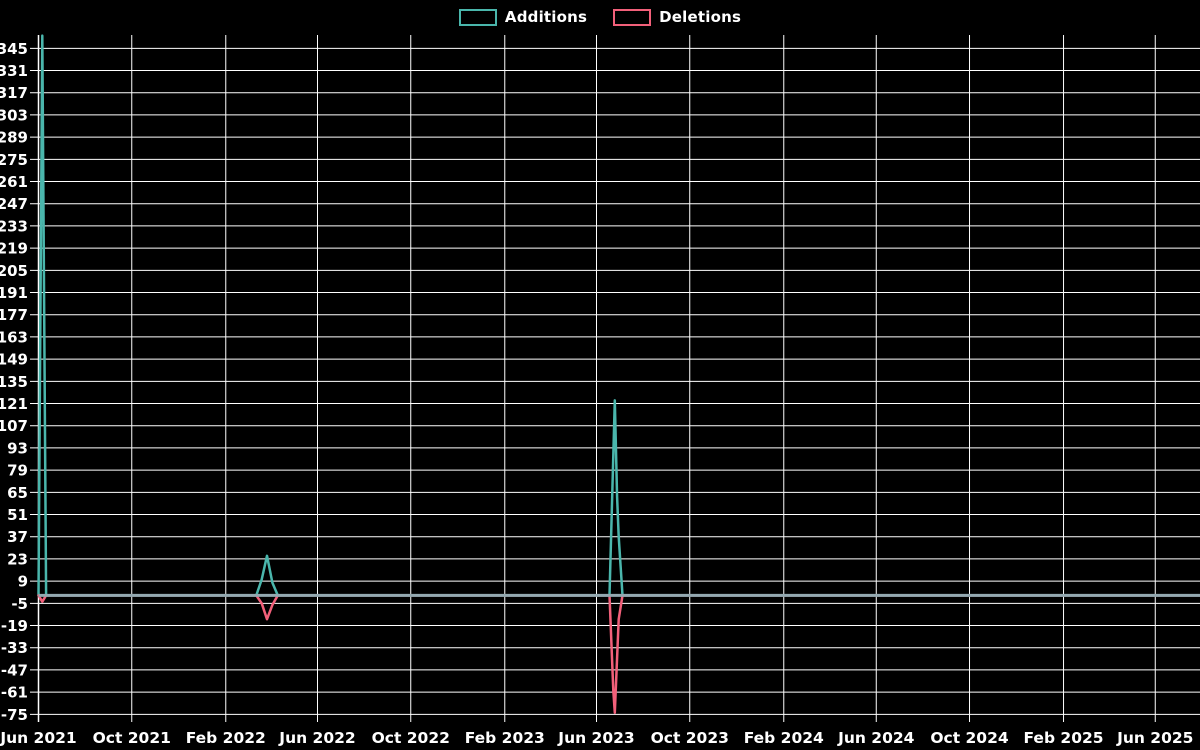 This screenshot has height=750, width=1200. I want to click on legend-item-deletions: Deletions, so click(677, 17).